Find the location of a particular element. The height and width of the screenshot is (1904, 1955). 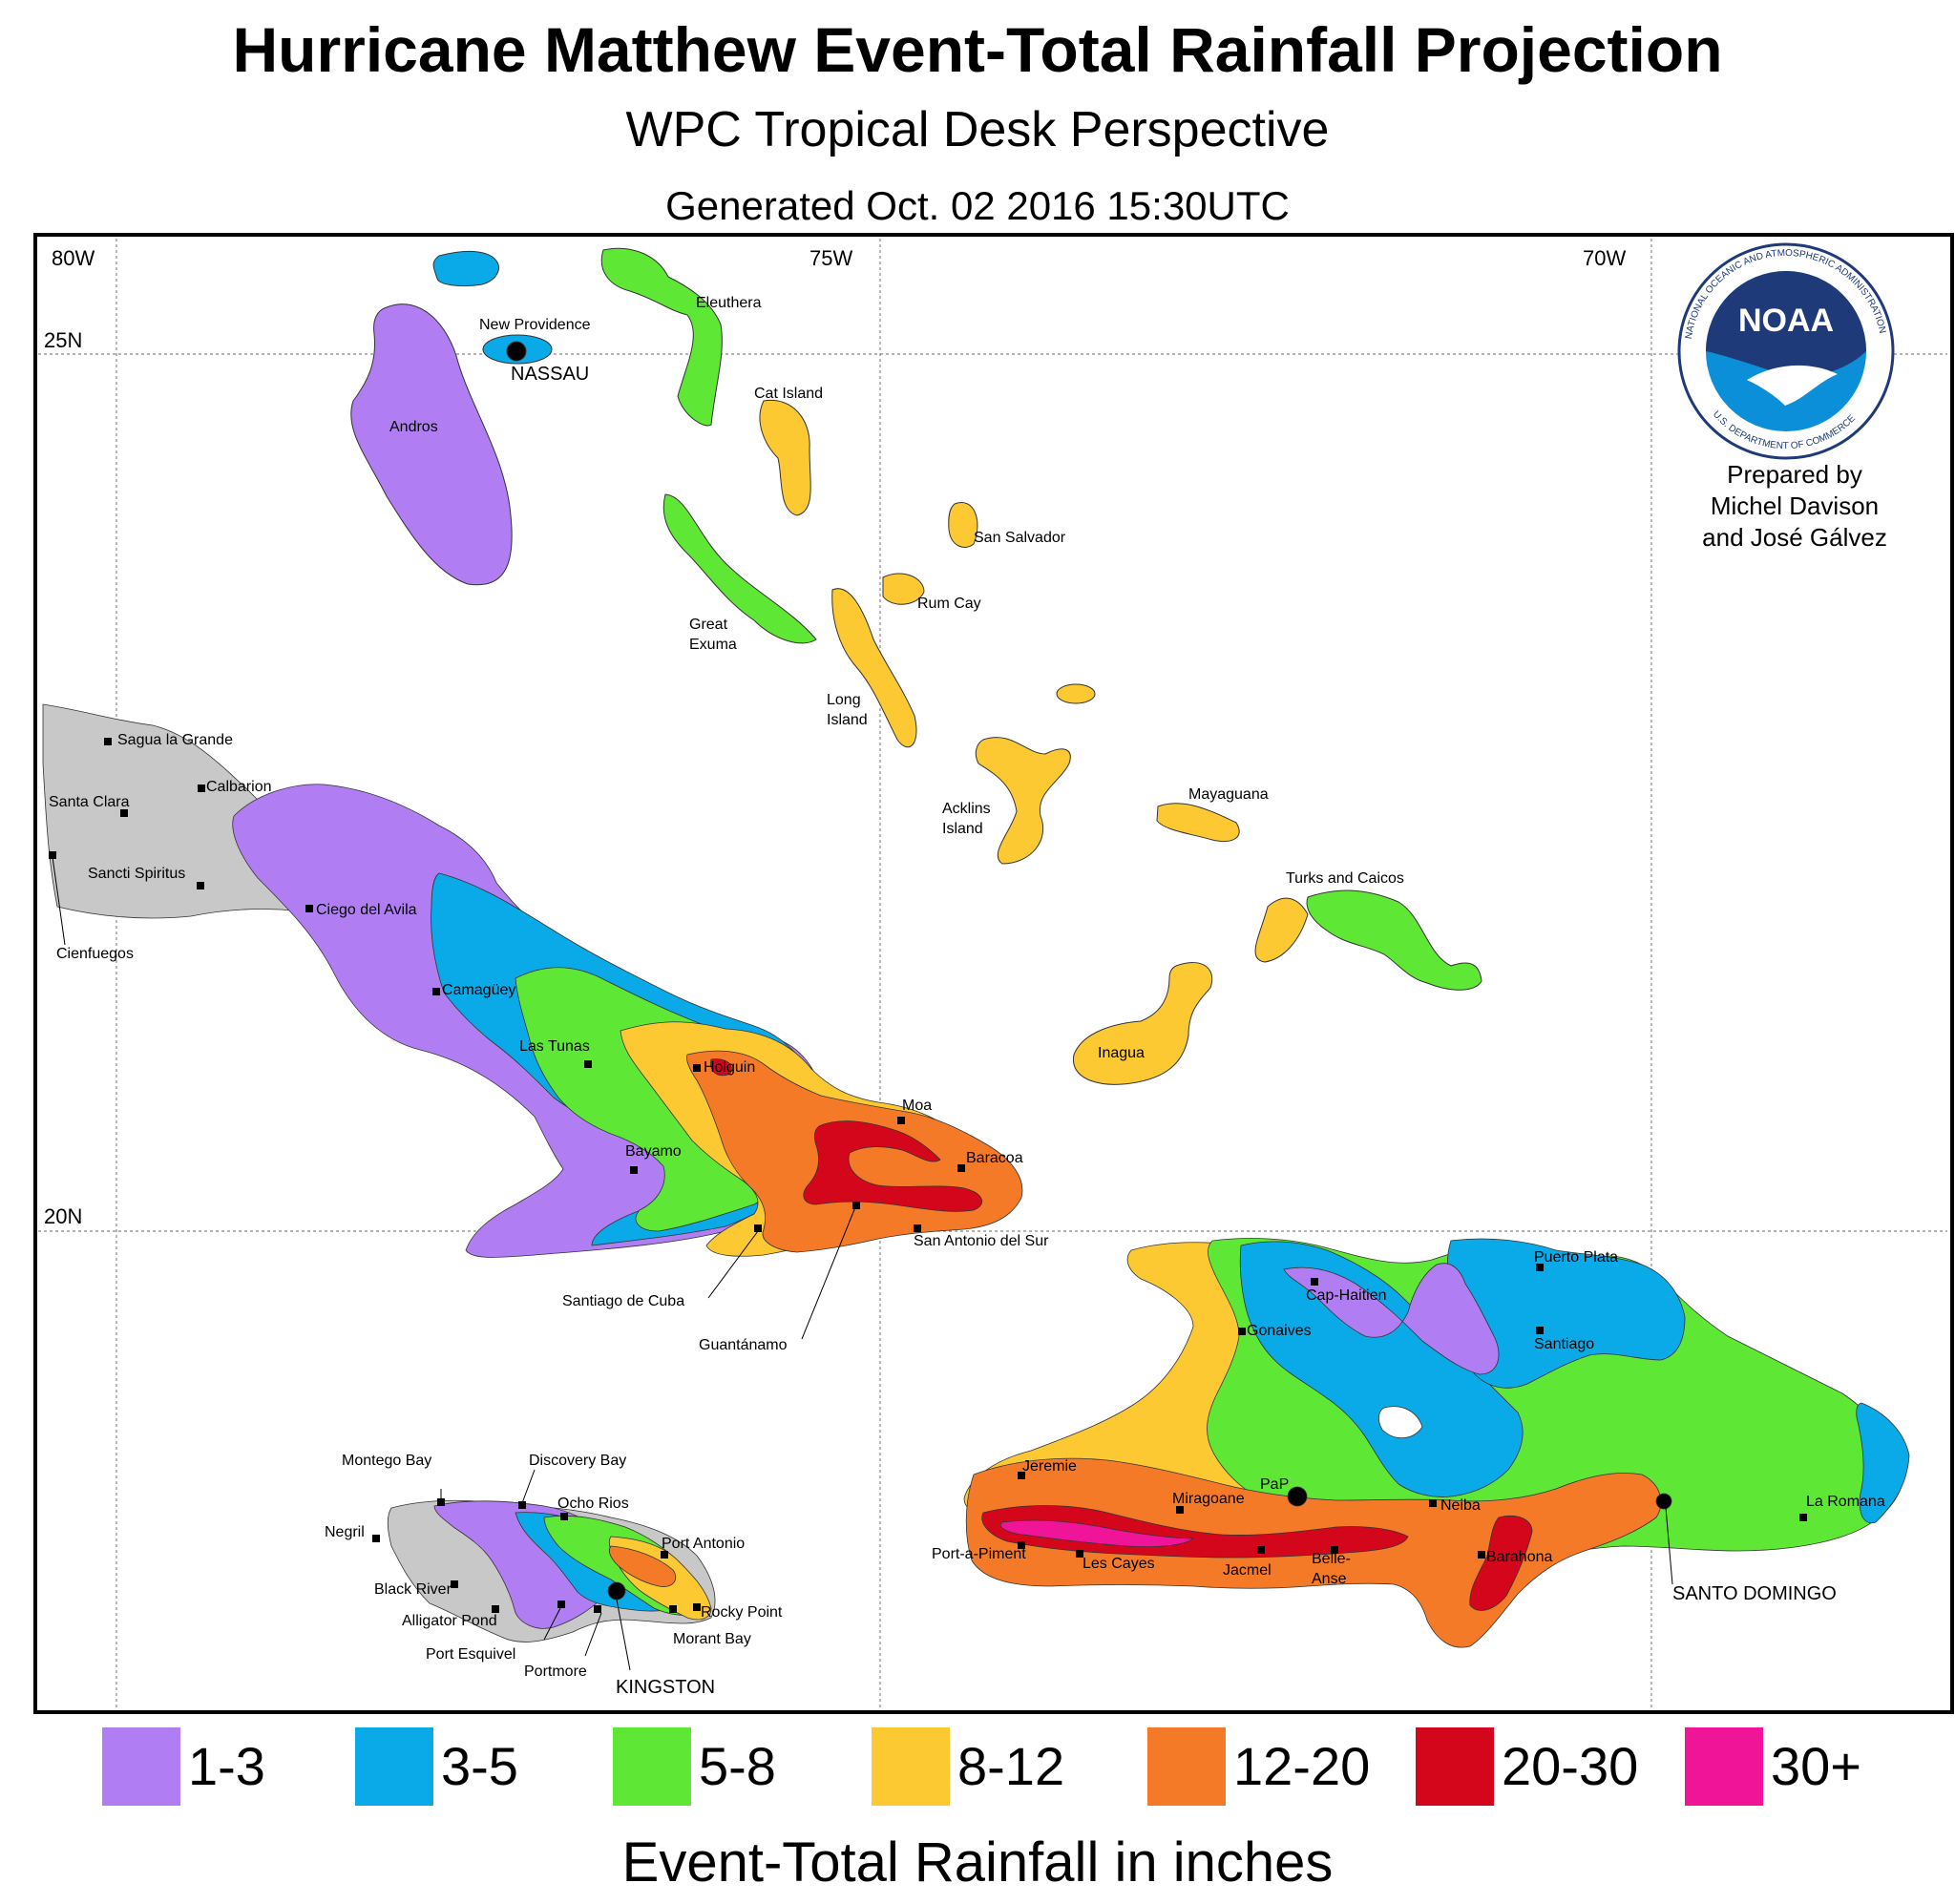

marker-montego is located at coordinates (441, 1502).